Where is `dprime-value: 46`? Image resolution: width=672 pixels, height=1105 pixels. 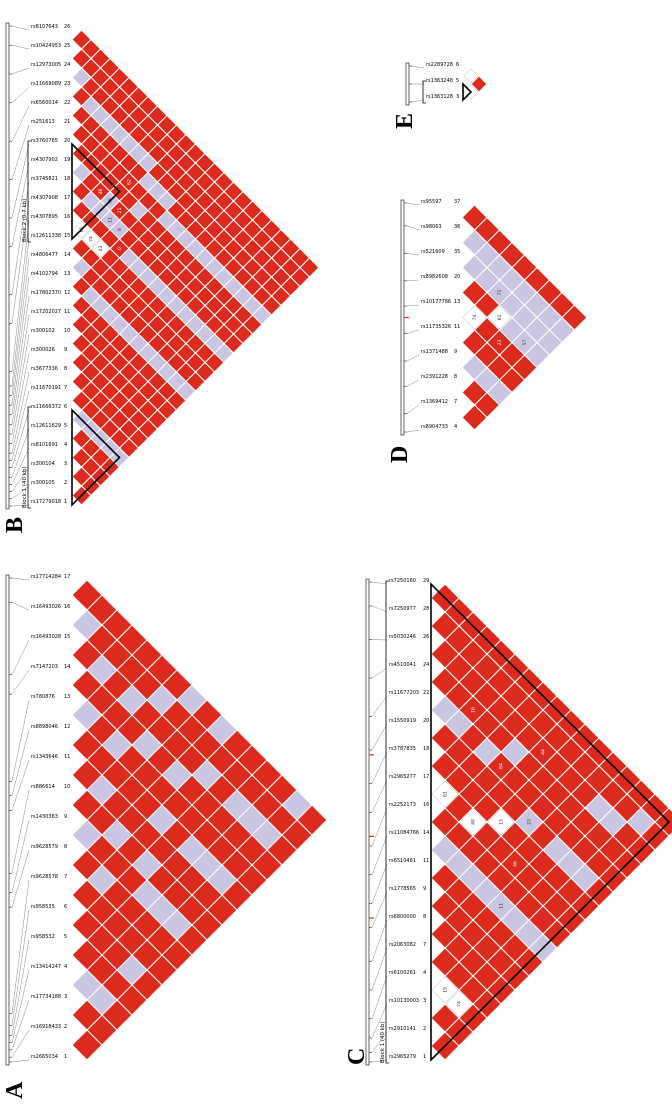
dprime-value: 46 is located at coordinates (516, 864).